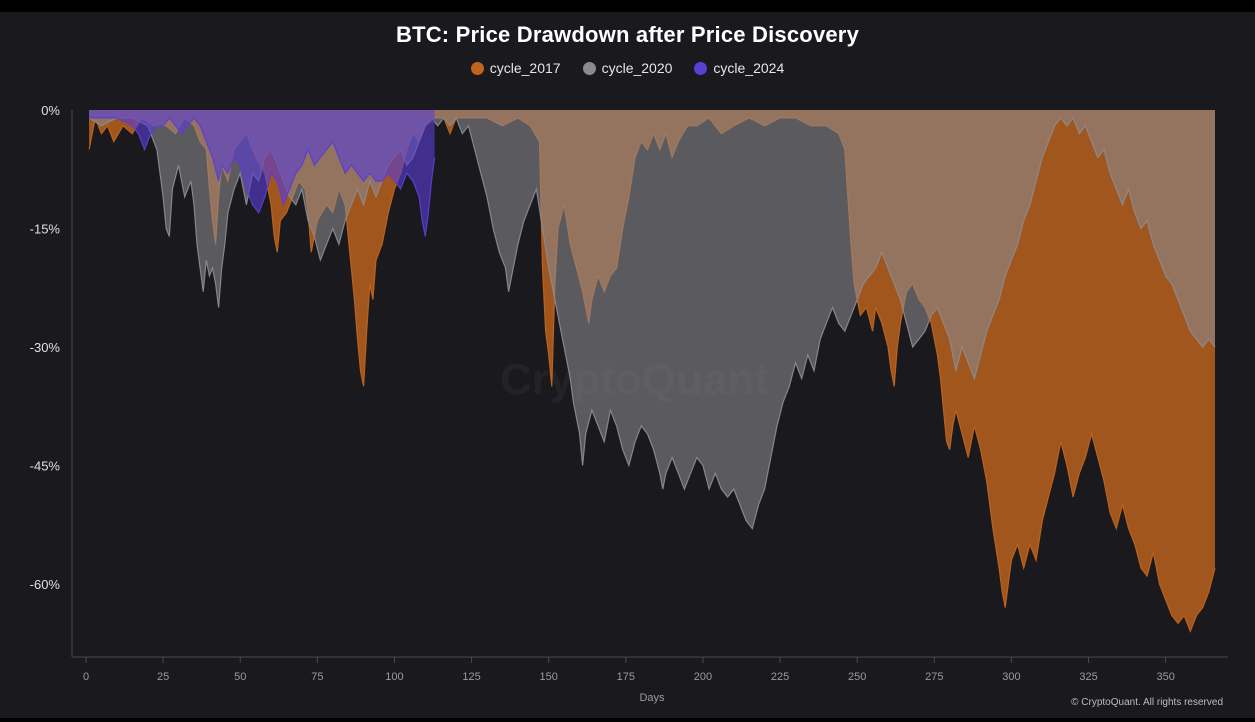 This screenshot has height=722, width=1255. I want to click on x-tick-label: 100, so click(394, 677).